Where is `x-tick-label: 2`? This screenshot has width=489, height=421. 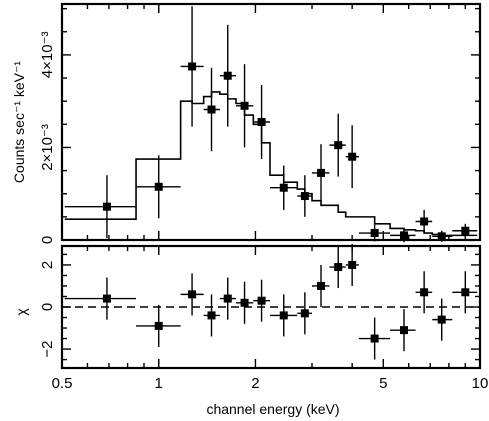
x-tick-label: 2 is located at coordinates (255, 383).